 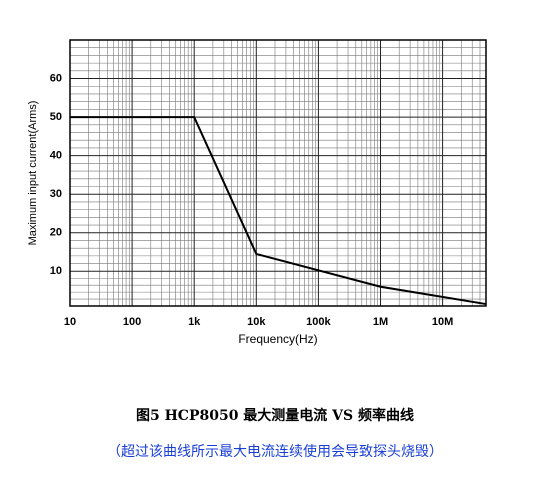 I want to click on y-tick-label: 10, so click(x=56, y=271).